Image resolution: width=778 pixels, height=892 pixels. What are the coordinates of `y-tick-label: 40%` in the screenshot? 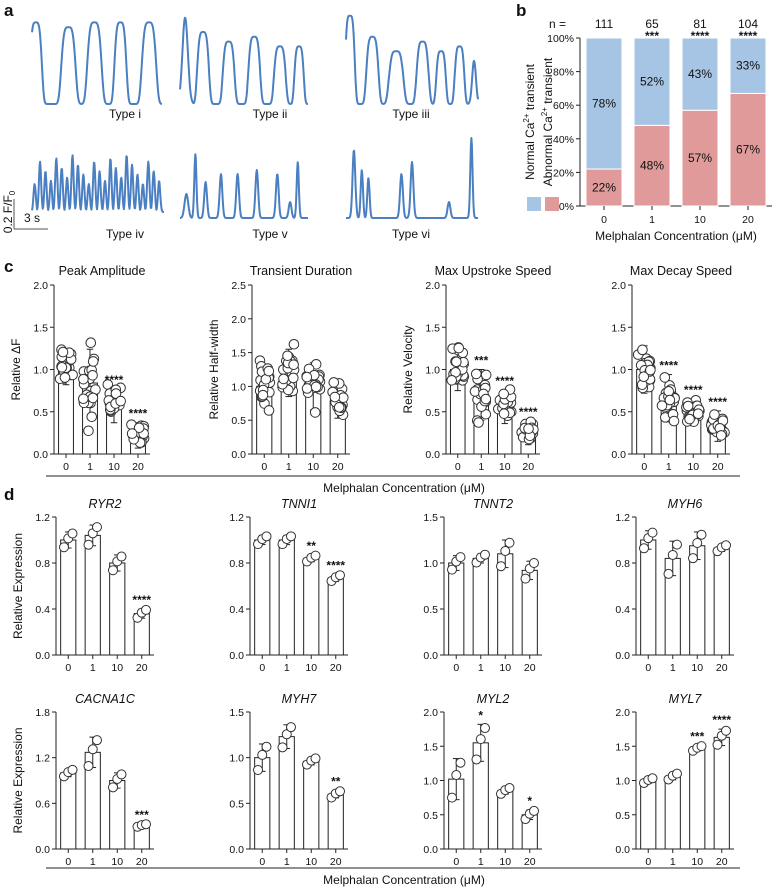 It's located at (563, 140).